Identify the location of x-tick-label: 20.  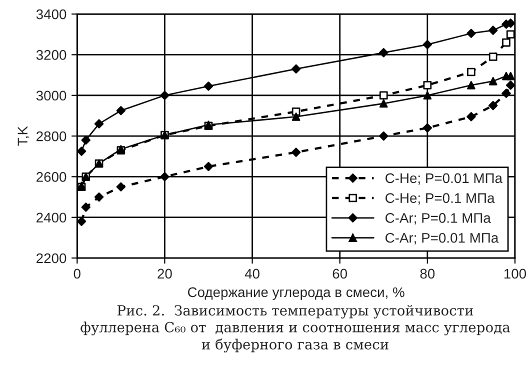
(165, 273).